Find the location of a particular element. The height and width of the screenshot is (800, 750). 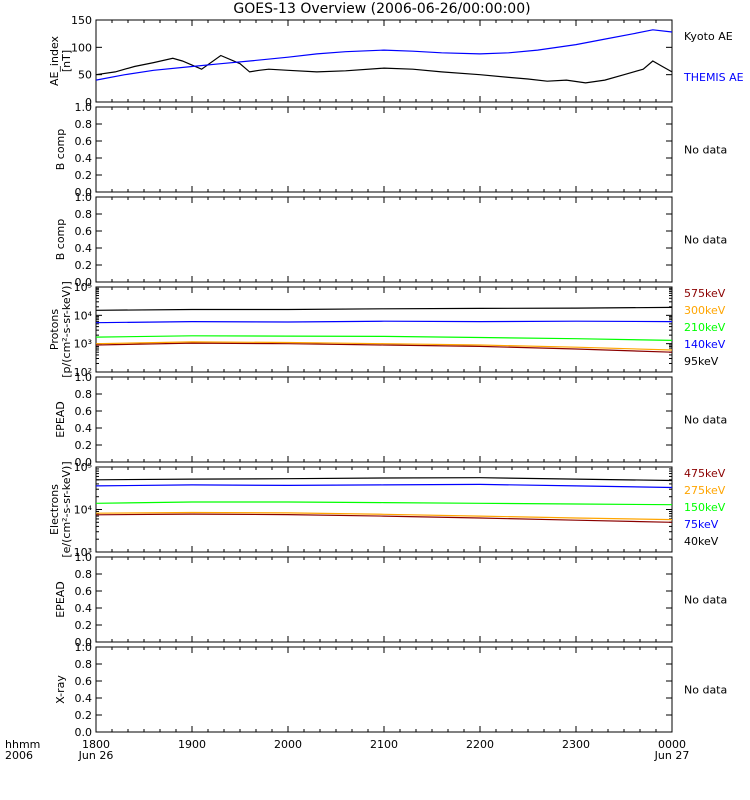

series-line-210kev is located at coordinates (384, 338).